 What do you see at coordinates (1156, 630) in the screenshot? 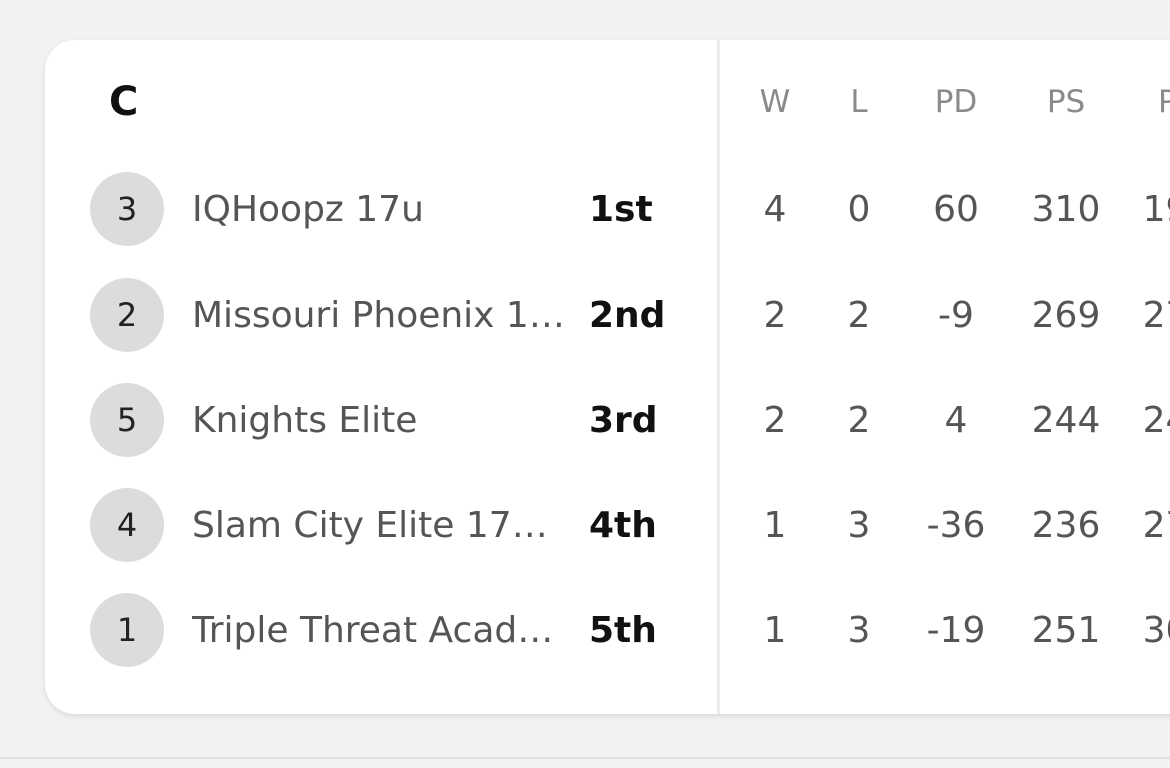
I see `stat-points-allowed: 307` at bounding box center [1156, 630].